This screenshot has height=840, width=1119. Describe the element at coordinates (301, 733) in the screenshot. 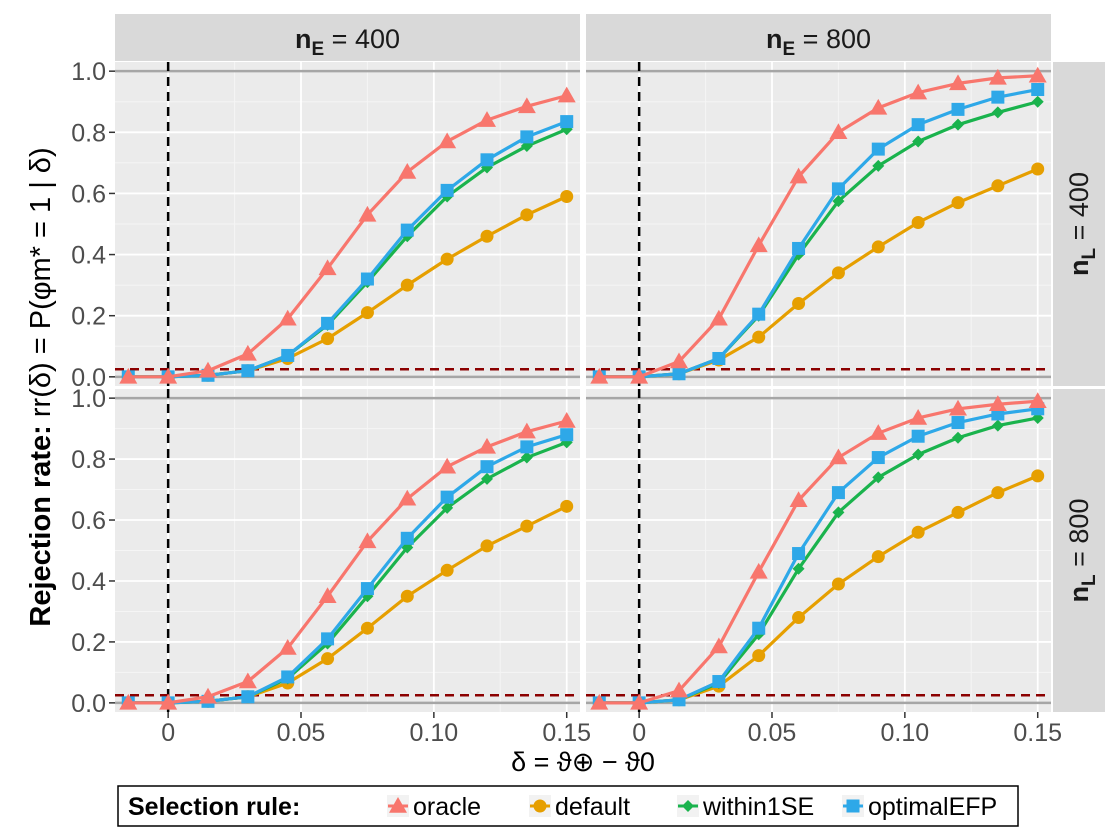

I see `x-tick-label: 0.05` at that location.